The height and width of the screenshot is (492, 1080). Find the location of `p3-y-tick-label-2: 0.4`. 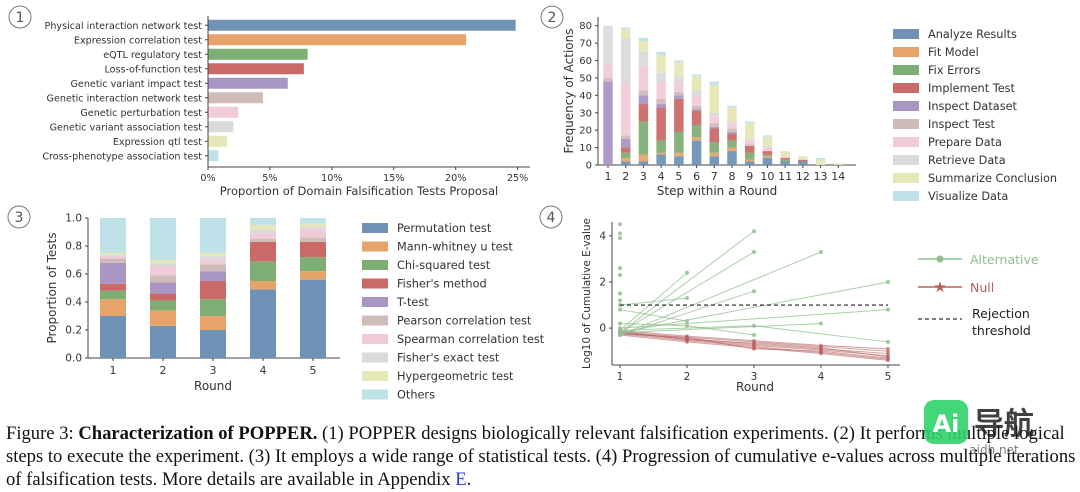

p3-y-tick-label-2: 0.4 is located at coordinates (73, 303).